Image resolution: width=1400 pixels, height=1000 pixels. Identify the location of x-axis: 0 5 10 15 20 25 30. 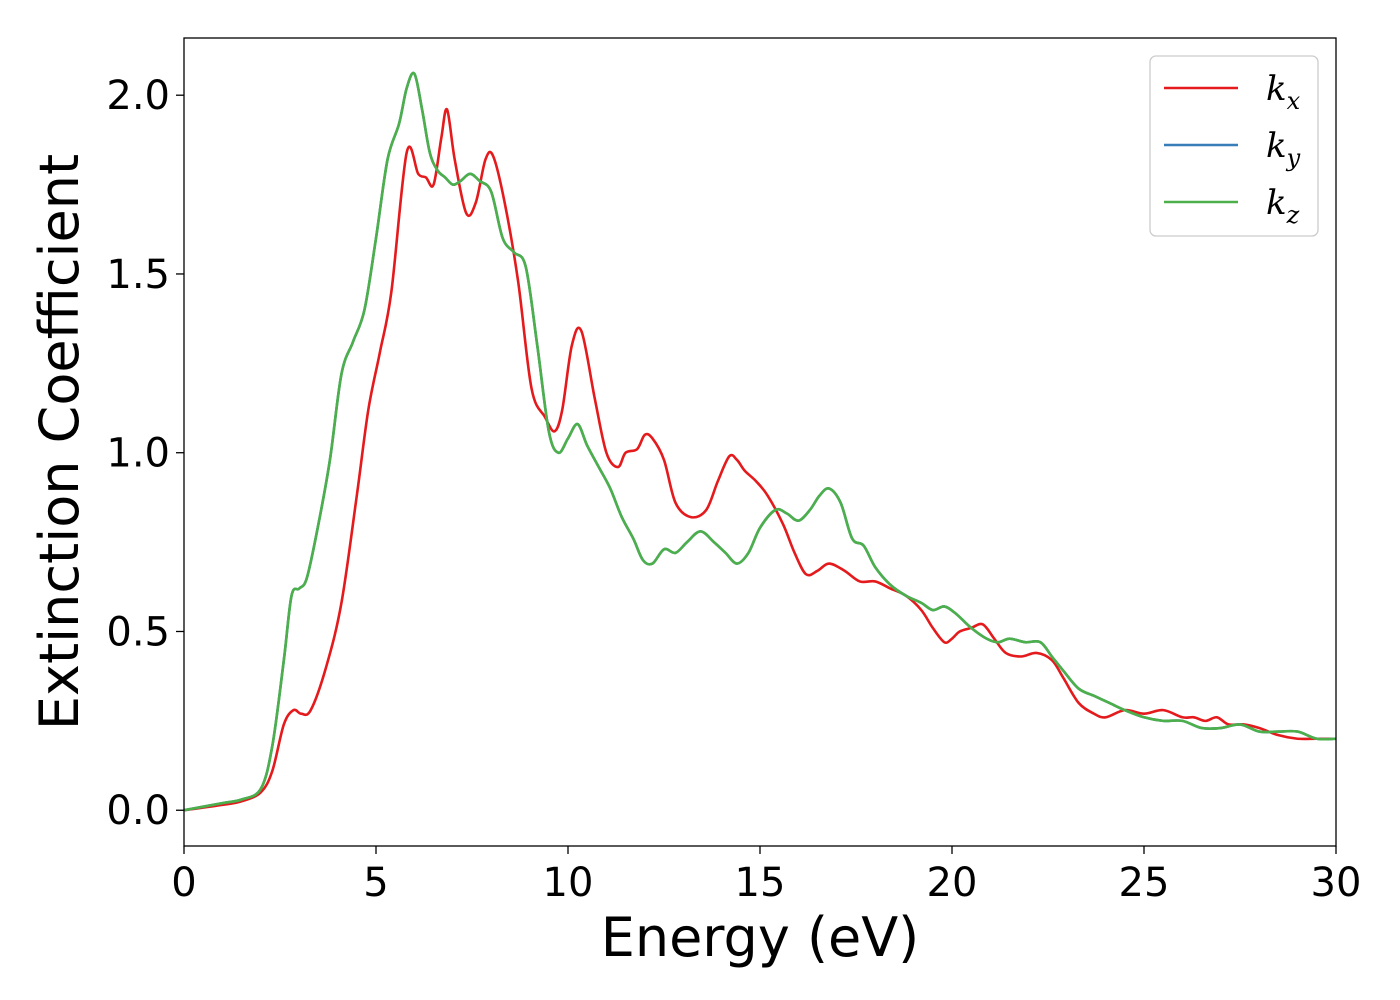
(766, 876).